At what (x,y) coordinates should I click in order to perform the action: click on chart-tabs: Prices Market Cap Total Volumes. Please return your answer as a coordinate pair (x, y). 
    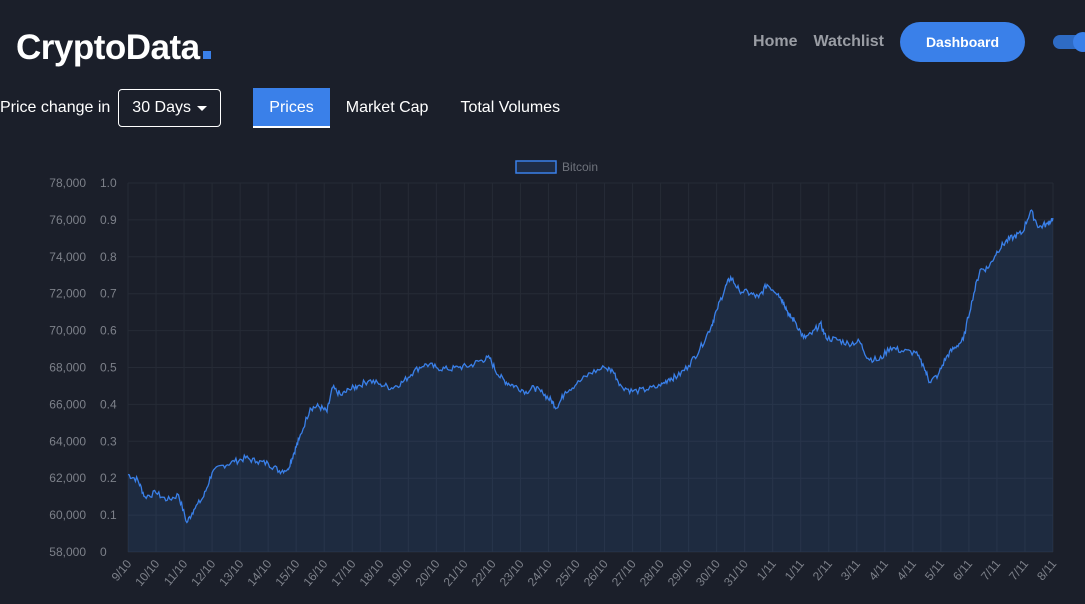
    Looking at the image, I should click on (414, 108).